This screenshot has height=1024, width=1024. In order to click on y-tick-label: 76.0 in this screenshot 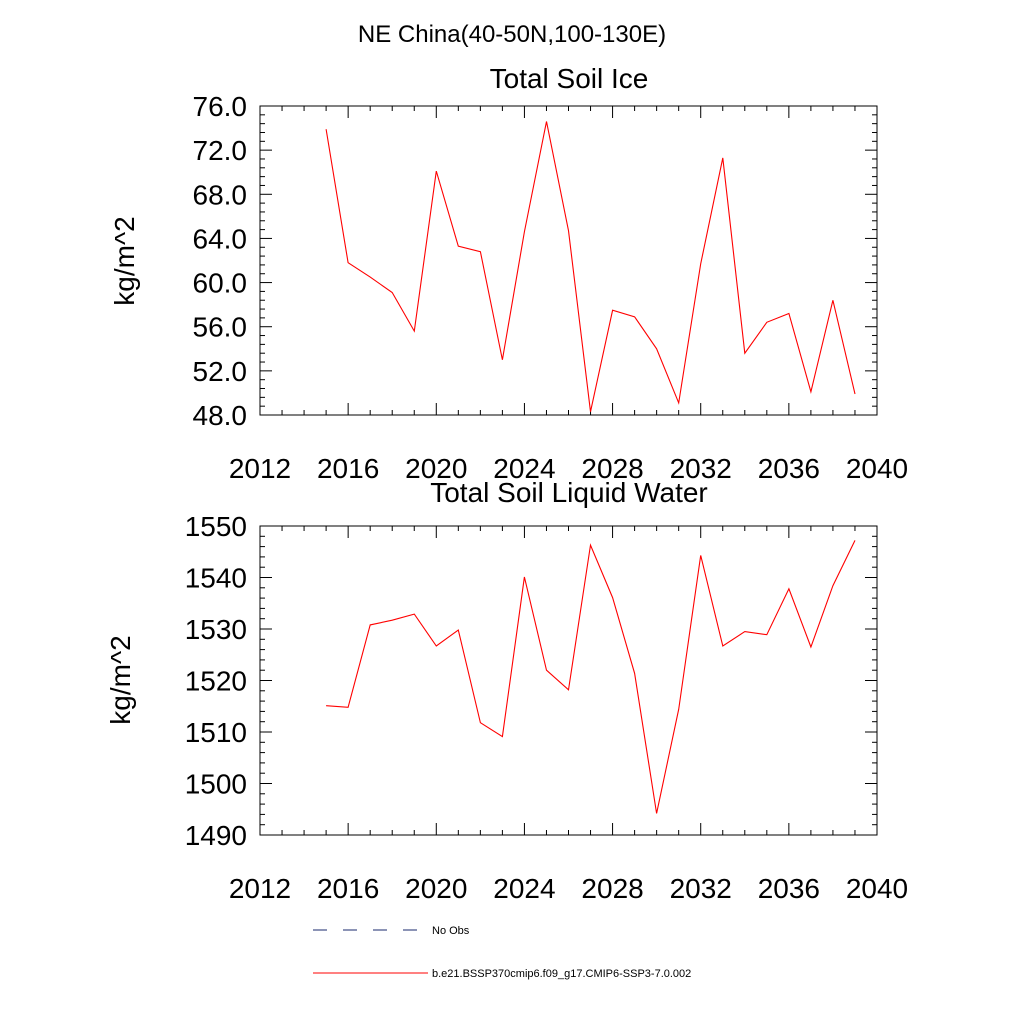, I will do `click(220, 106)`.